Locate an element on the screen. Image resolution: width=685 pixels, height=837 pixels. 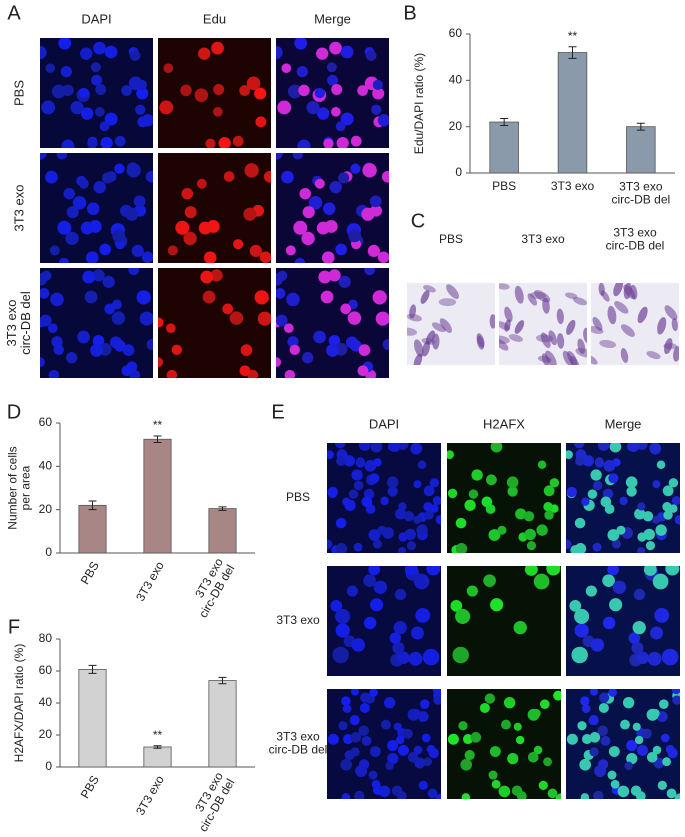
y-tick-label: 0 is located at coordinates (48, 766).